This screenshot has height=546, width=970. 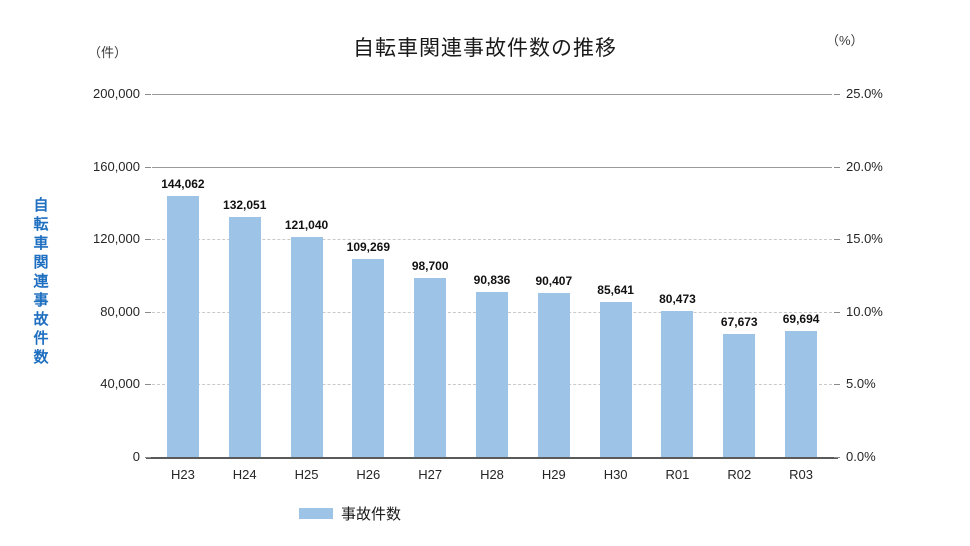 What do you see at coordinates (120, 311) in the screenshot?
I see `left-axis-tick-label: 80,000` at bounding box center [120, 311].